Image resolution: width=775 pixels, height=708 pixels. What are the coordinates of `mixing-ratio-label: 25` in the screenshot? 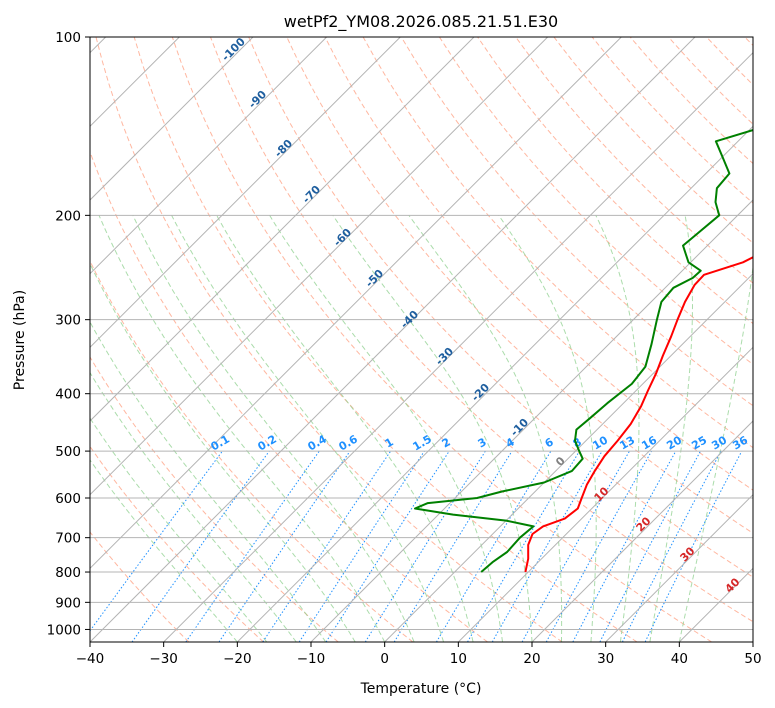 It's located at (699, 443).